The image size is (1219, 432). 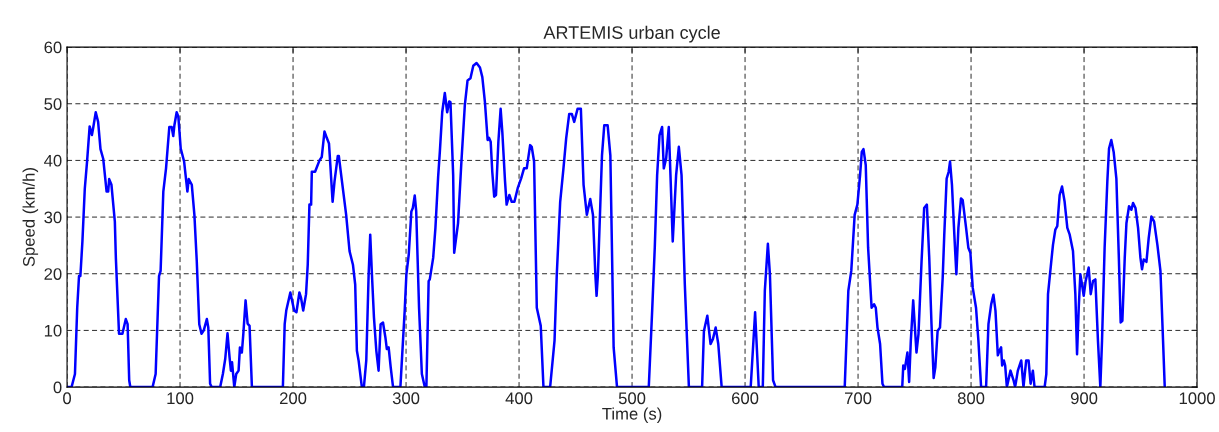 What do you see at coordinates (632, 398) in the screenshot?
I see `x-tick-label: 500` at bounding box center [632, 398].